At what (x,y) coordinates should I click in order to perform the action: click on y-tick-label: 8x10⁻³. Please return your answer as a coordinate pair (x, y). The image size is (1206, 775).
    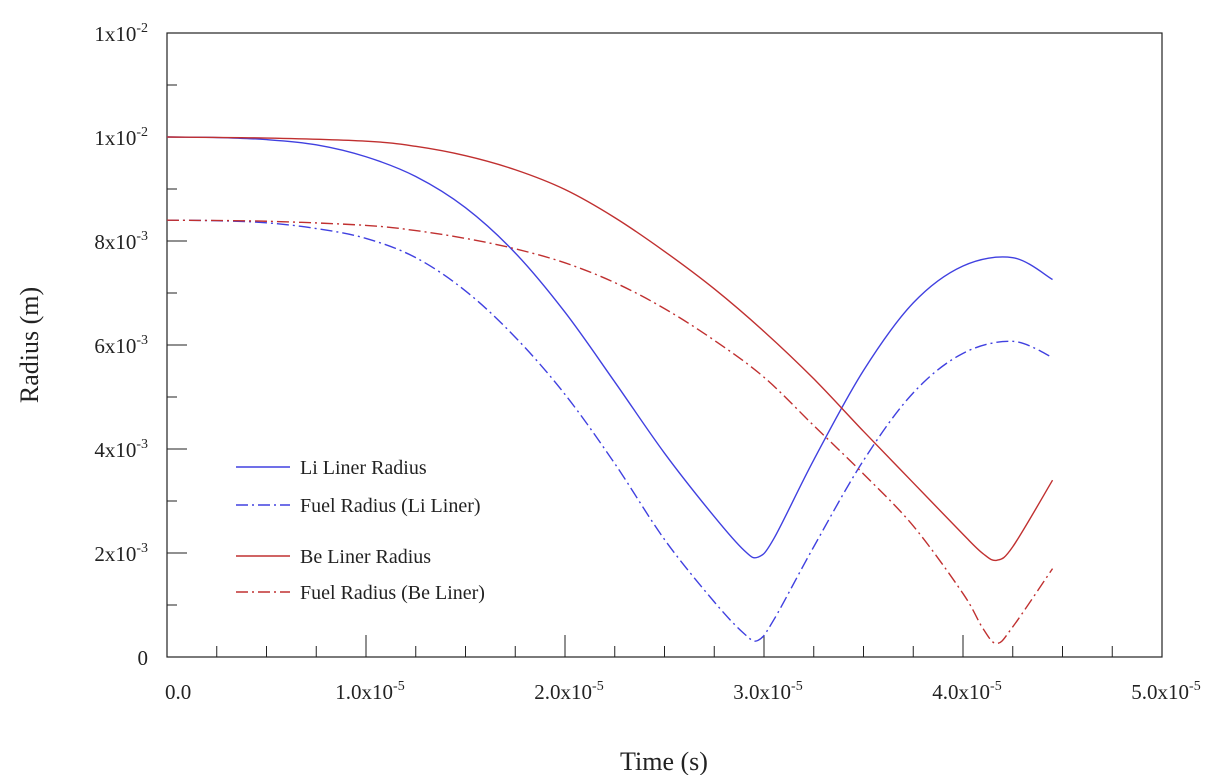
    Looking at the image, I should click on (121, 241).